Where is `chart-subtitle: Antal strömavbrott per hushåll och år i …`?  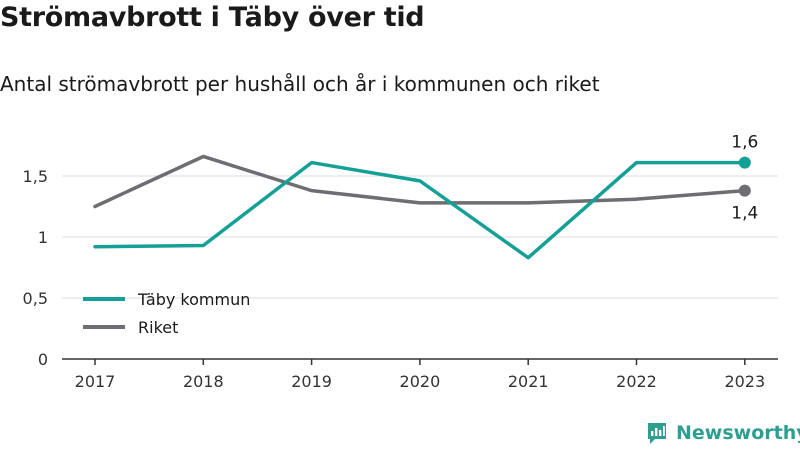
chart-subtitle: Antal strömavbrott per hushåll och år i … is located at coordinates (300, 84).